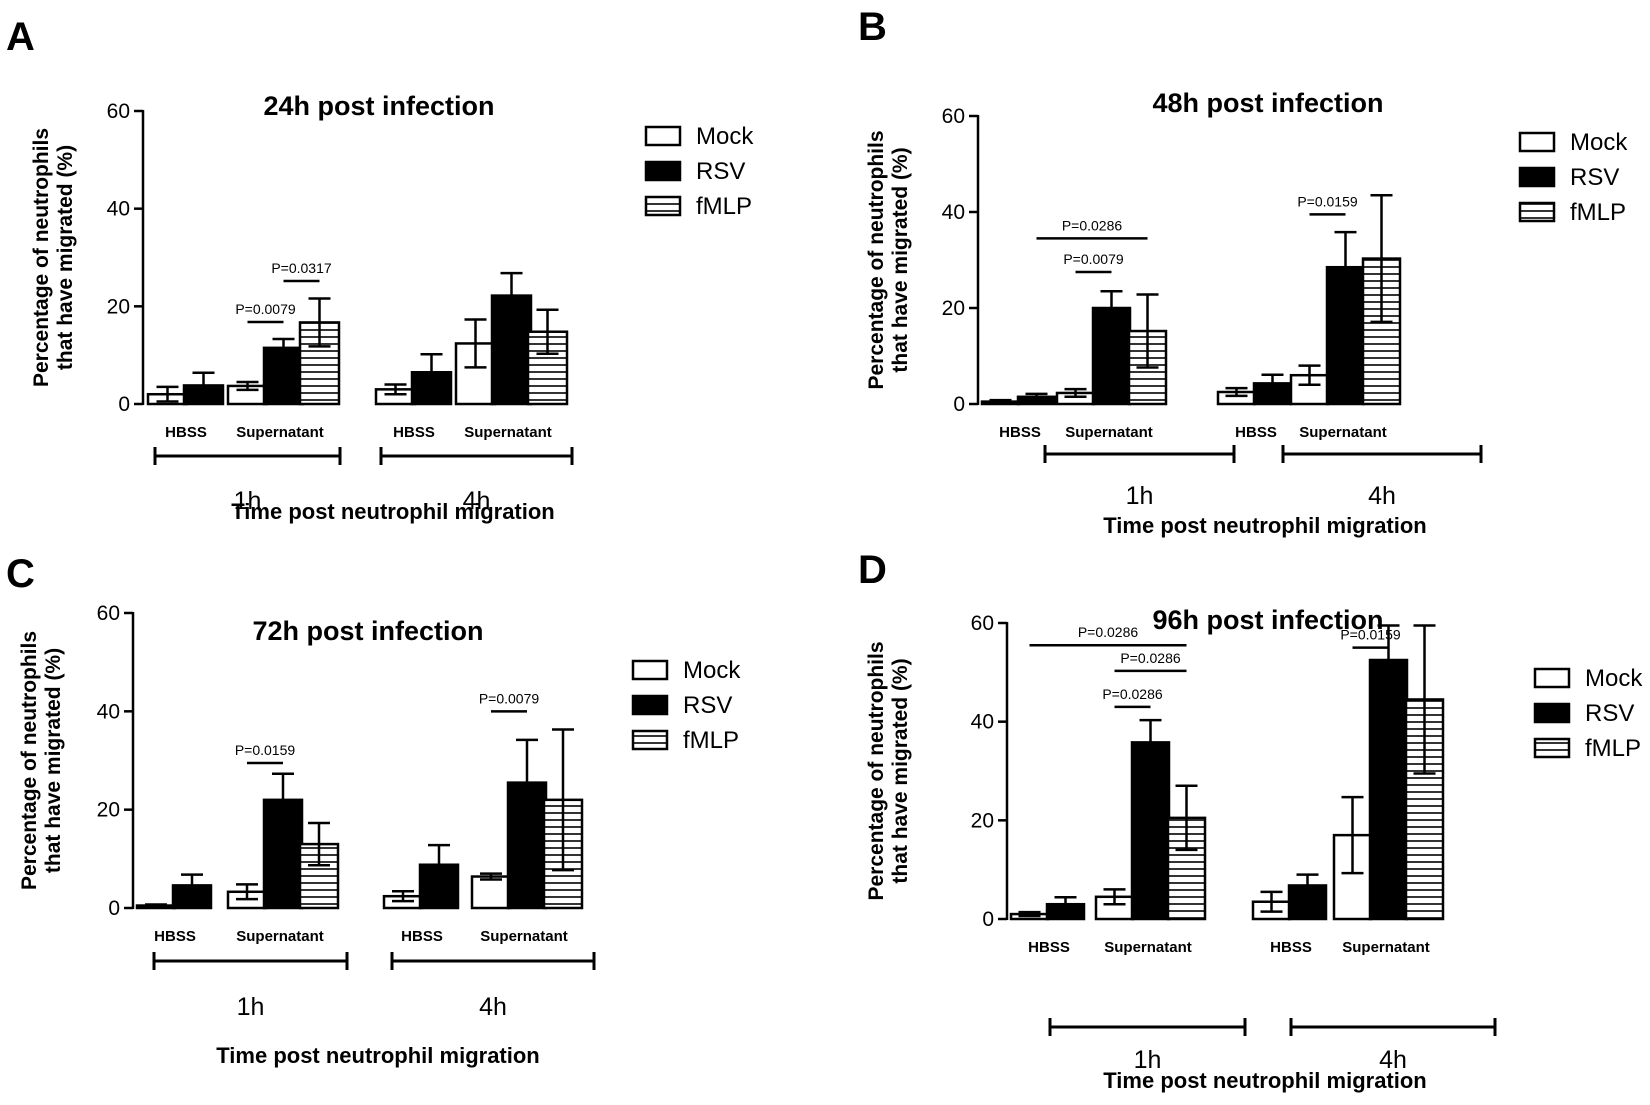 Image resolution: width=1650 pixels, height=1105 pixels. I want to click on panel-letter: A, so click(20, 37).